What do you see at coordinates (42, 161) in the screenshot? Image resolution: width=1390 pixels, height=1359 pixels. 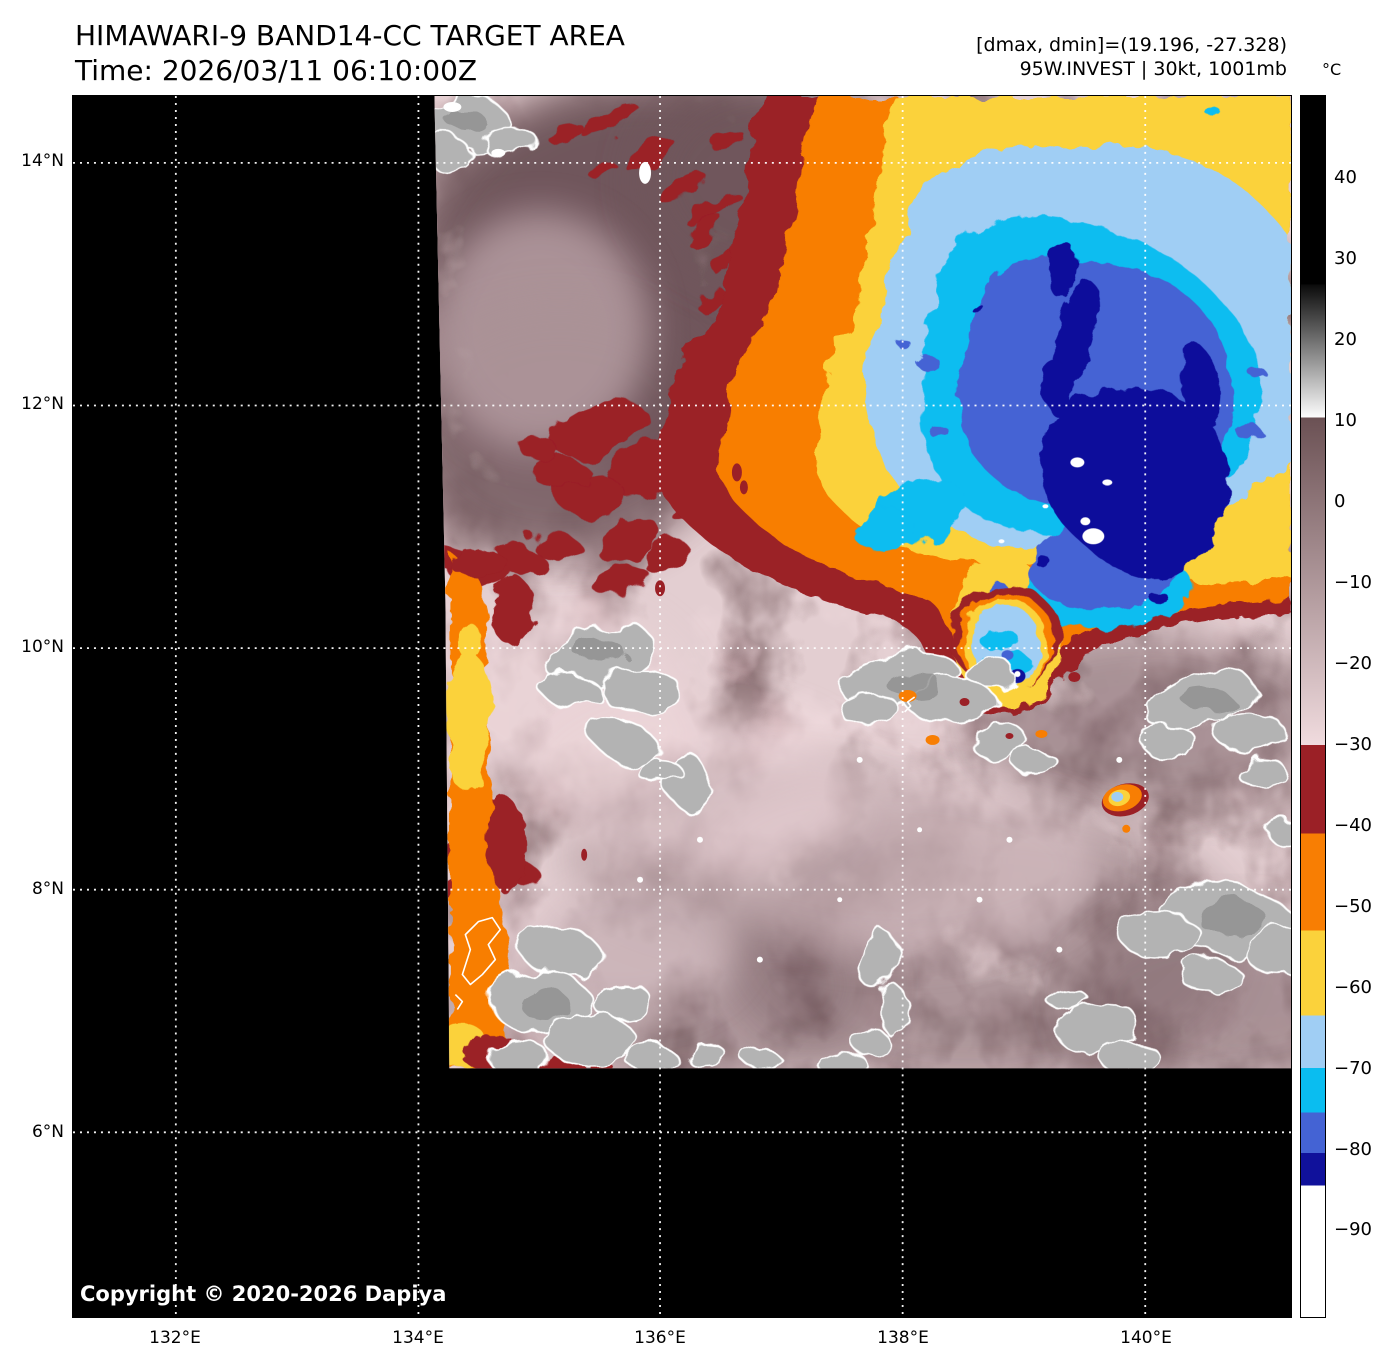 I see `lat-tick-label: 14°N` at bounding box center [42, 161].